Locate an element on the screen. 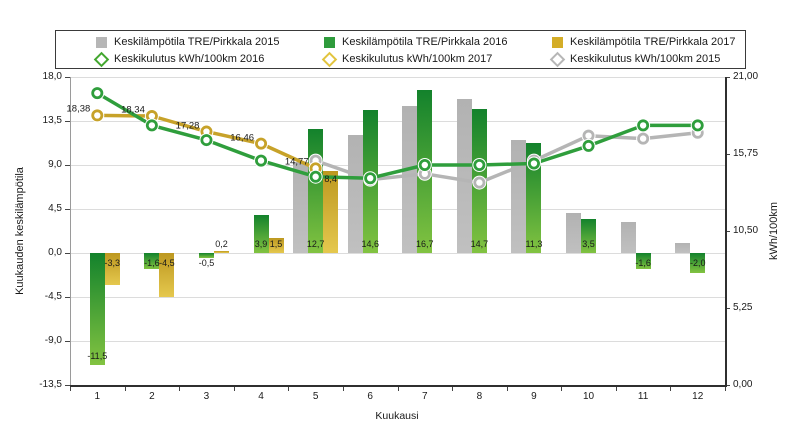 The height and width of the screenshot is (438, 800). line-keskikulutus-kwh/100km-2017 is located at coordinates (207, 141).